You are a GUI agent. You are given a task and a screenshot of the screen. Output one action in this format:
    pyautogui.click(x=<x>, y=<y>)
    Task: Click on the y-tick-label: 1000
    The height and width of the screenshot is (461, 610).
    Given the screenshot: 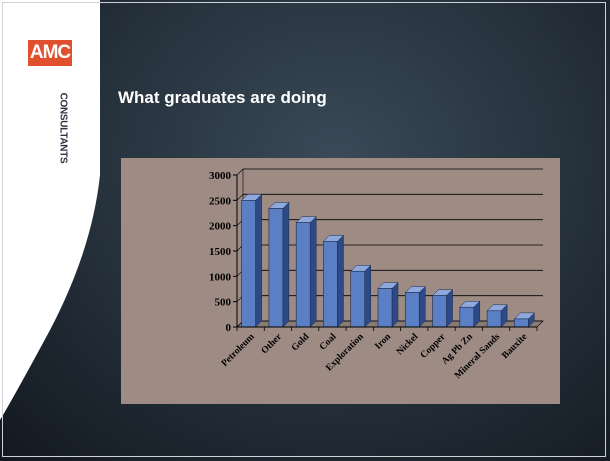 What is the action you would take?
    pyautogui.click(x=220, y=277)
    